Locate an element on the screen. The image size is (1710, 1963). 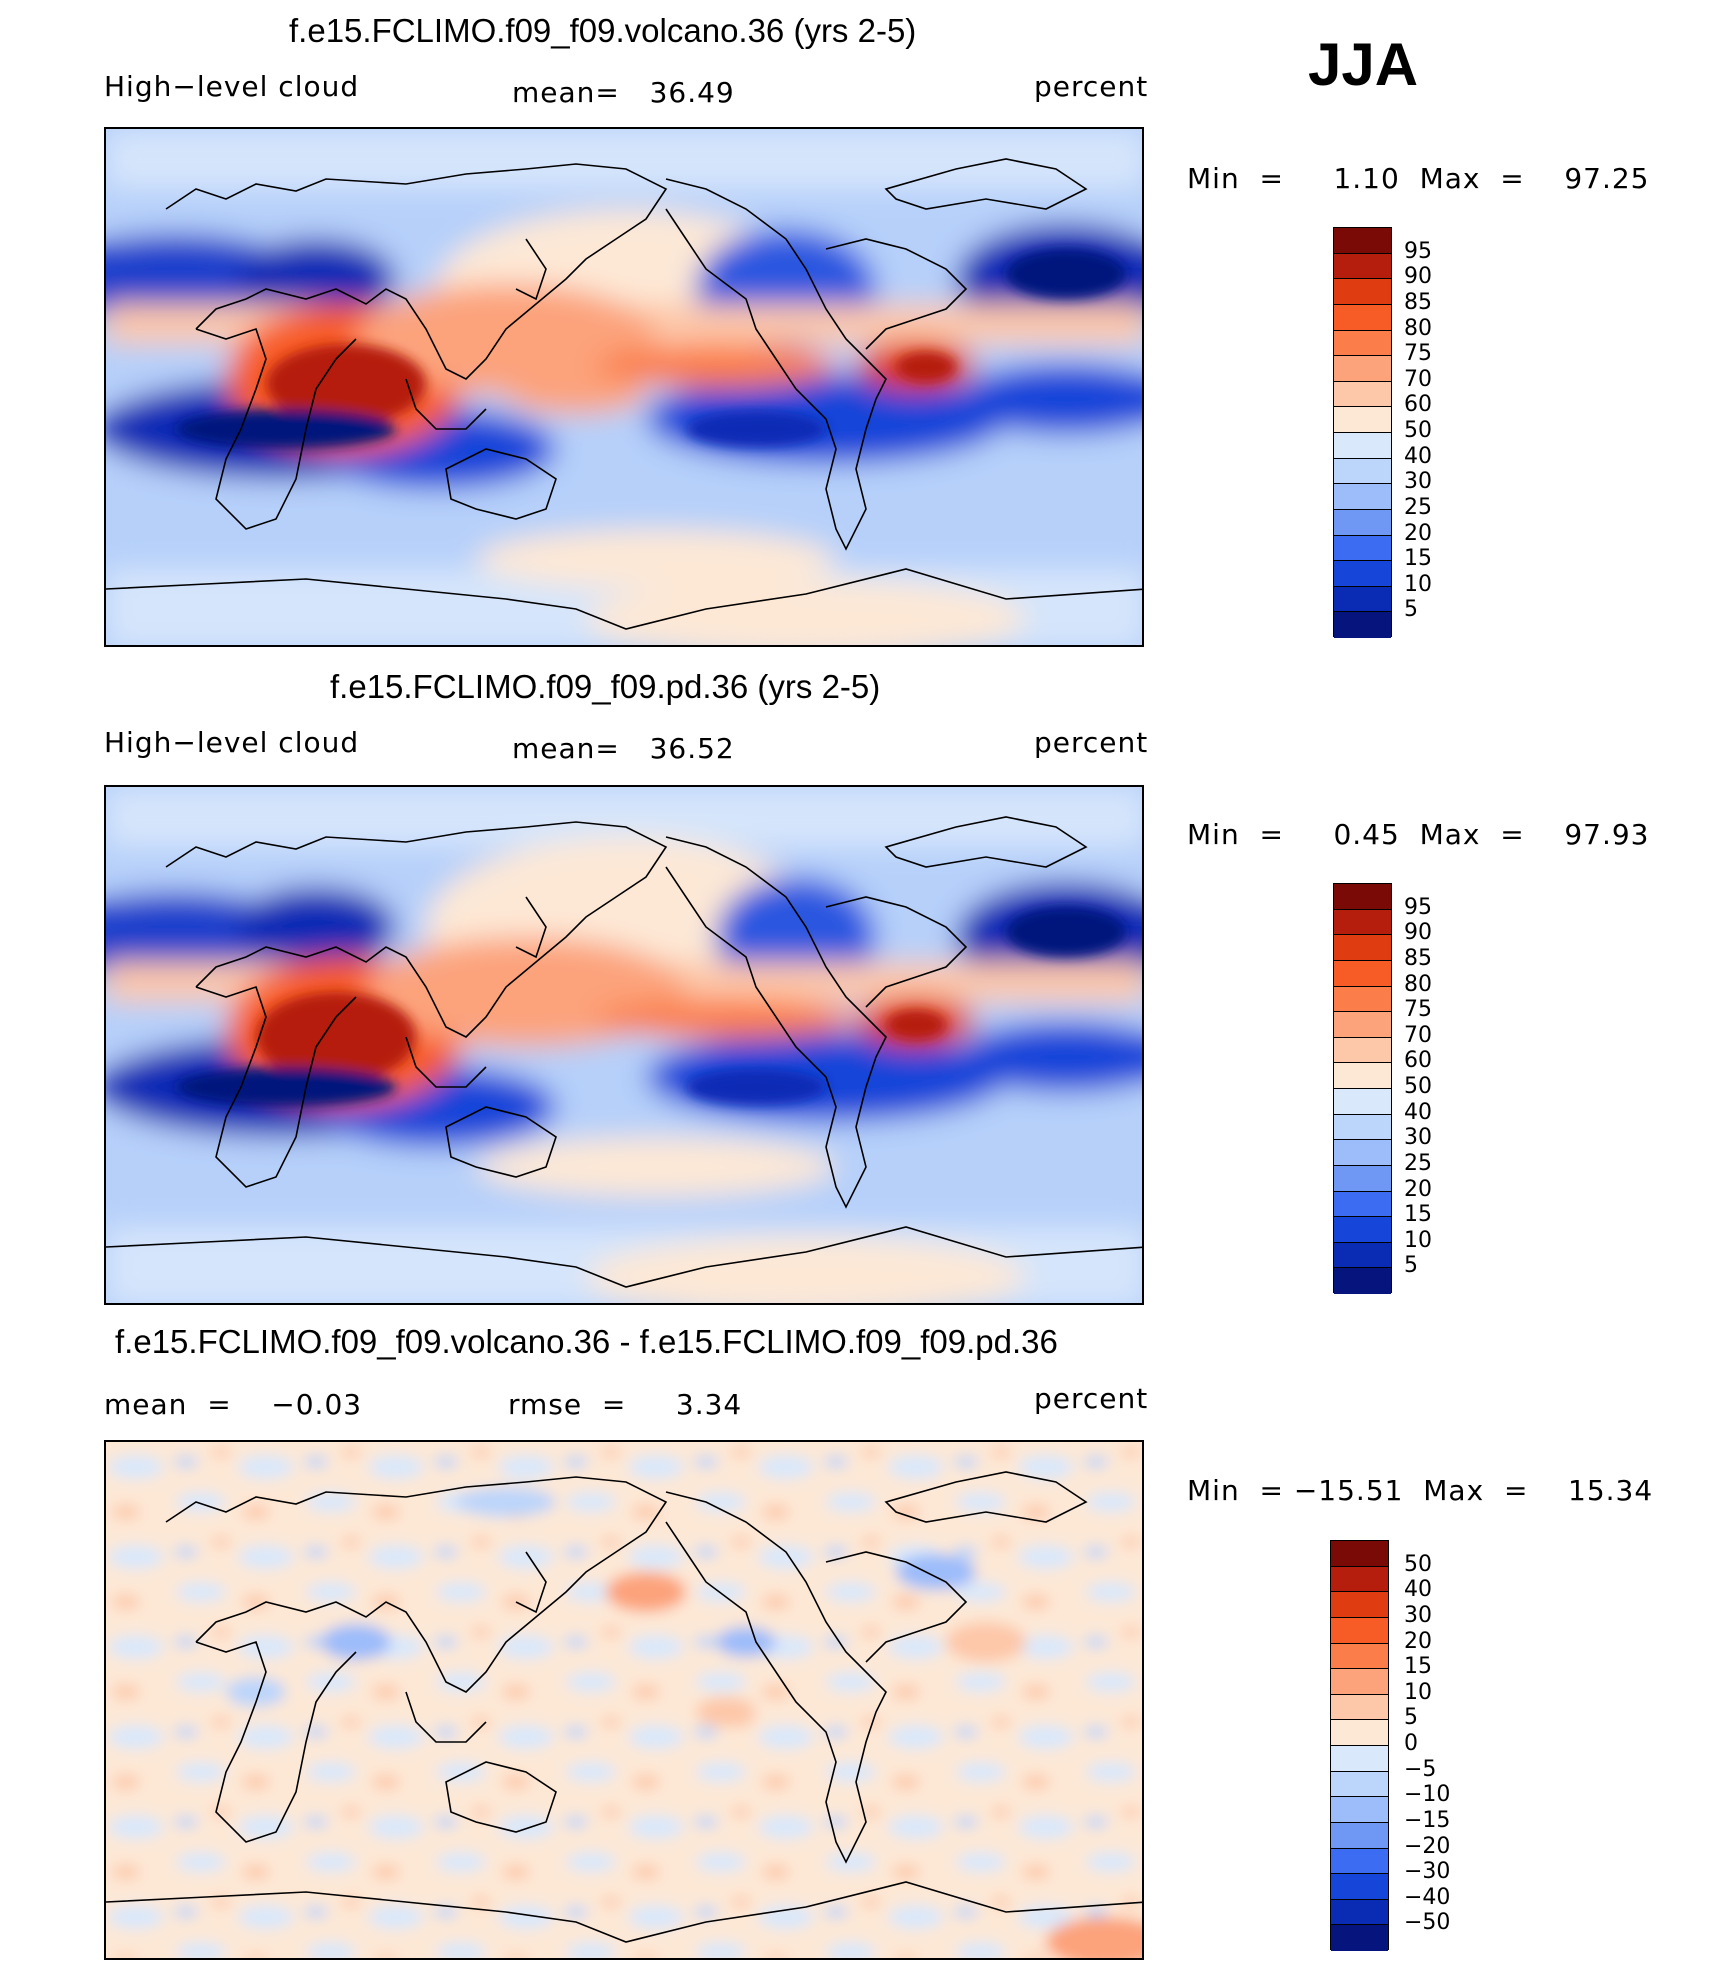
panel3-colorbar-tick-label: −10 is located at coordinates (1427, 1795).